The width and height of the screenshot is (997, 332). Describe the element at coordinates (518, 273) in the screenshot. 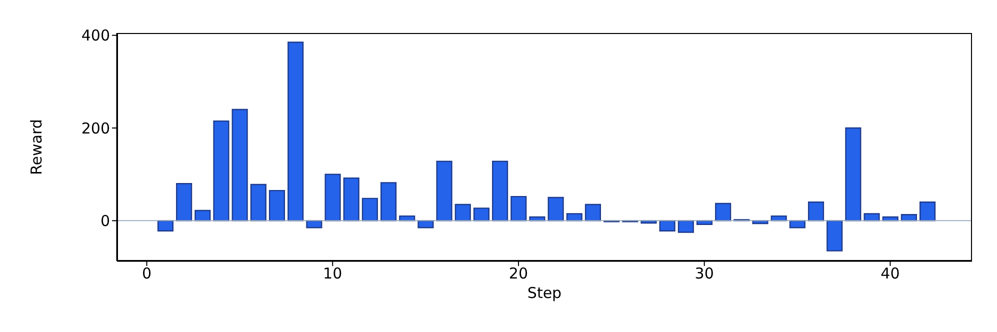

I see `x-tick-label: 20` at that location.